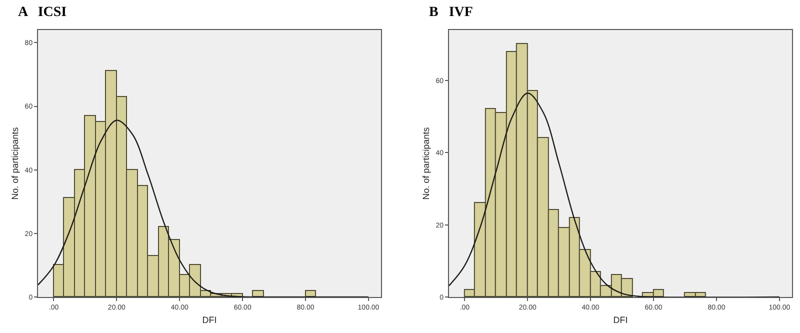 The height and width of the screenshot is (333, 800). I want to click on chart-title: B IVF, so click(451, 12).